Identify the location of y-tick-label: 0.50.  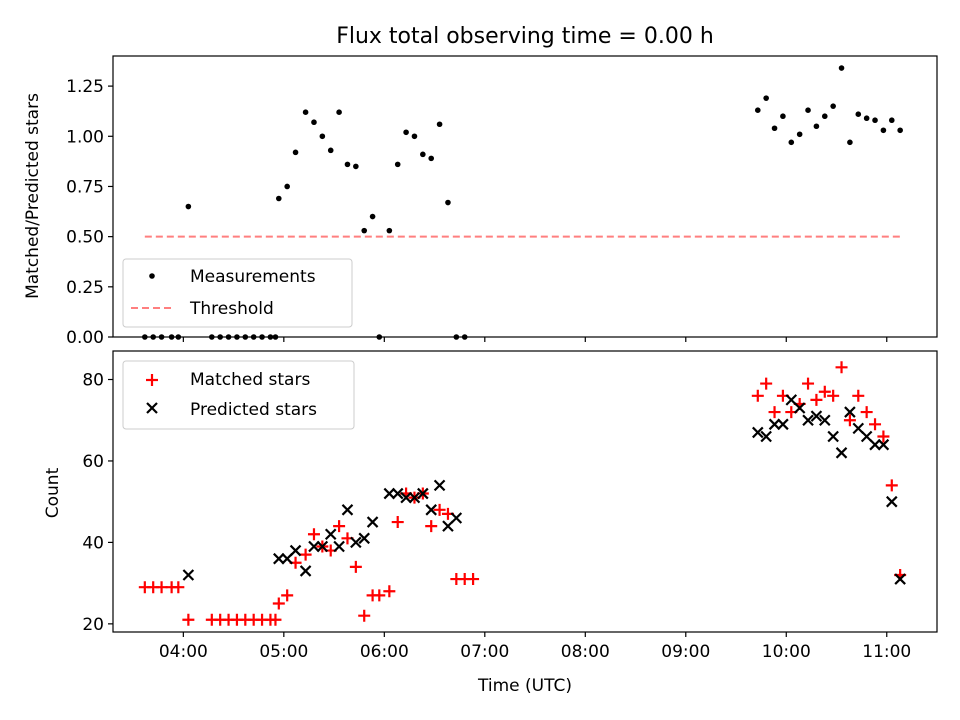
(85, 238).